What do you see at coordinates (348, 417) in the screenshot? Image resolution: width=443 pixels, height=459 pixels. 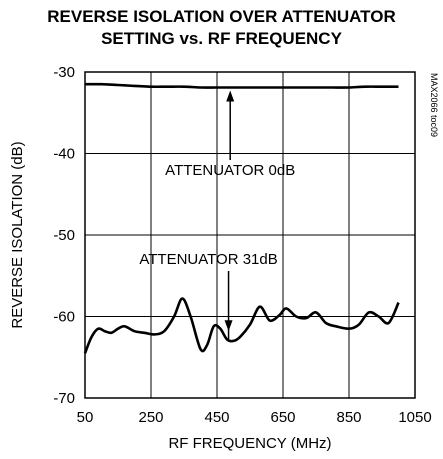 I see `x-tick-label: 850` at bounding box center [348, 417].